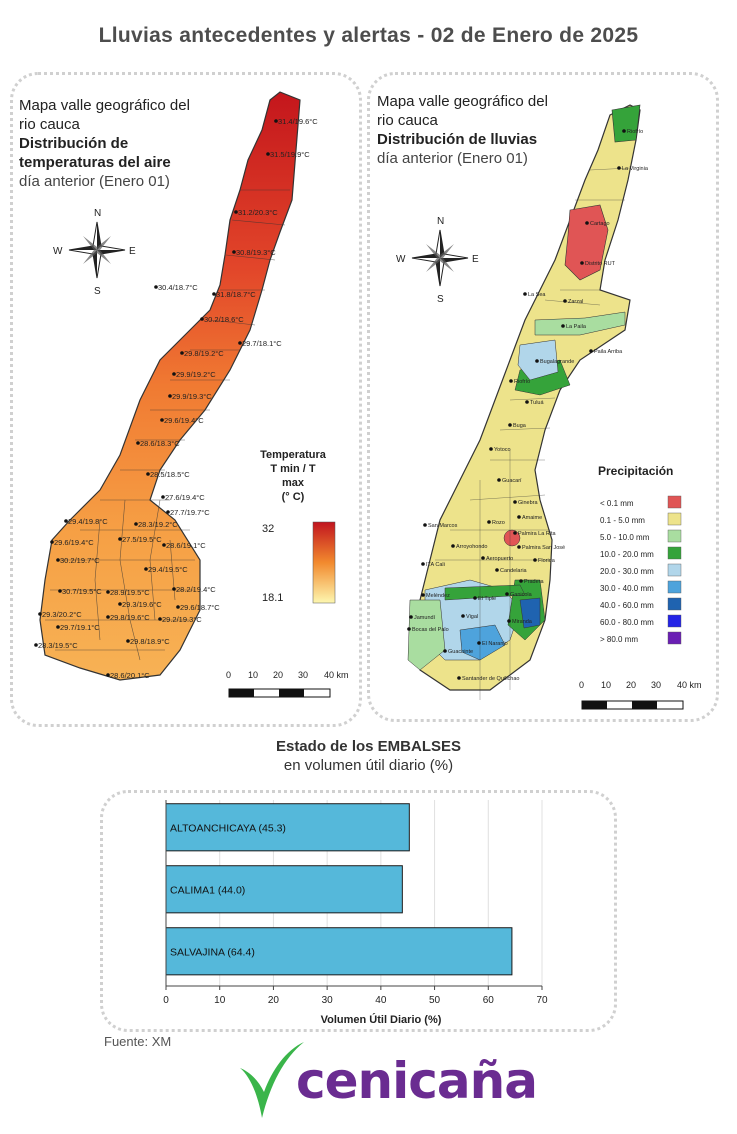 The width and height of the screenshot is (737, 1134). I want to click on station-label: 27.7/19.7°C, so click(190, 512).